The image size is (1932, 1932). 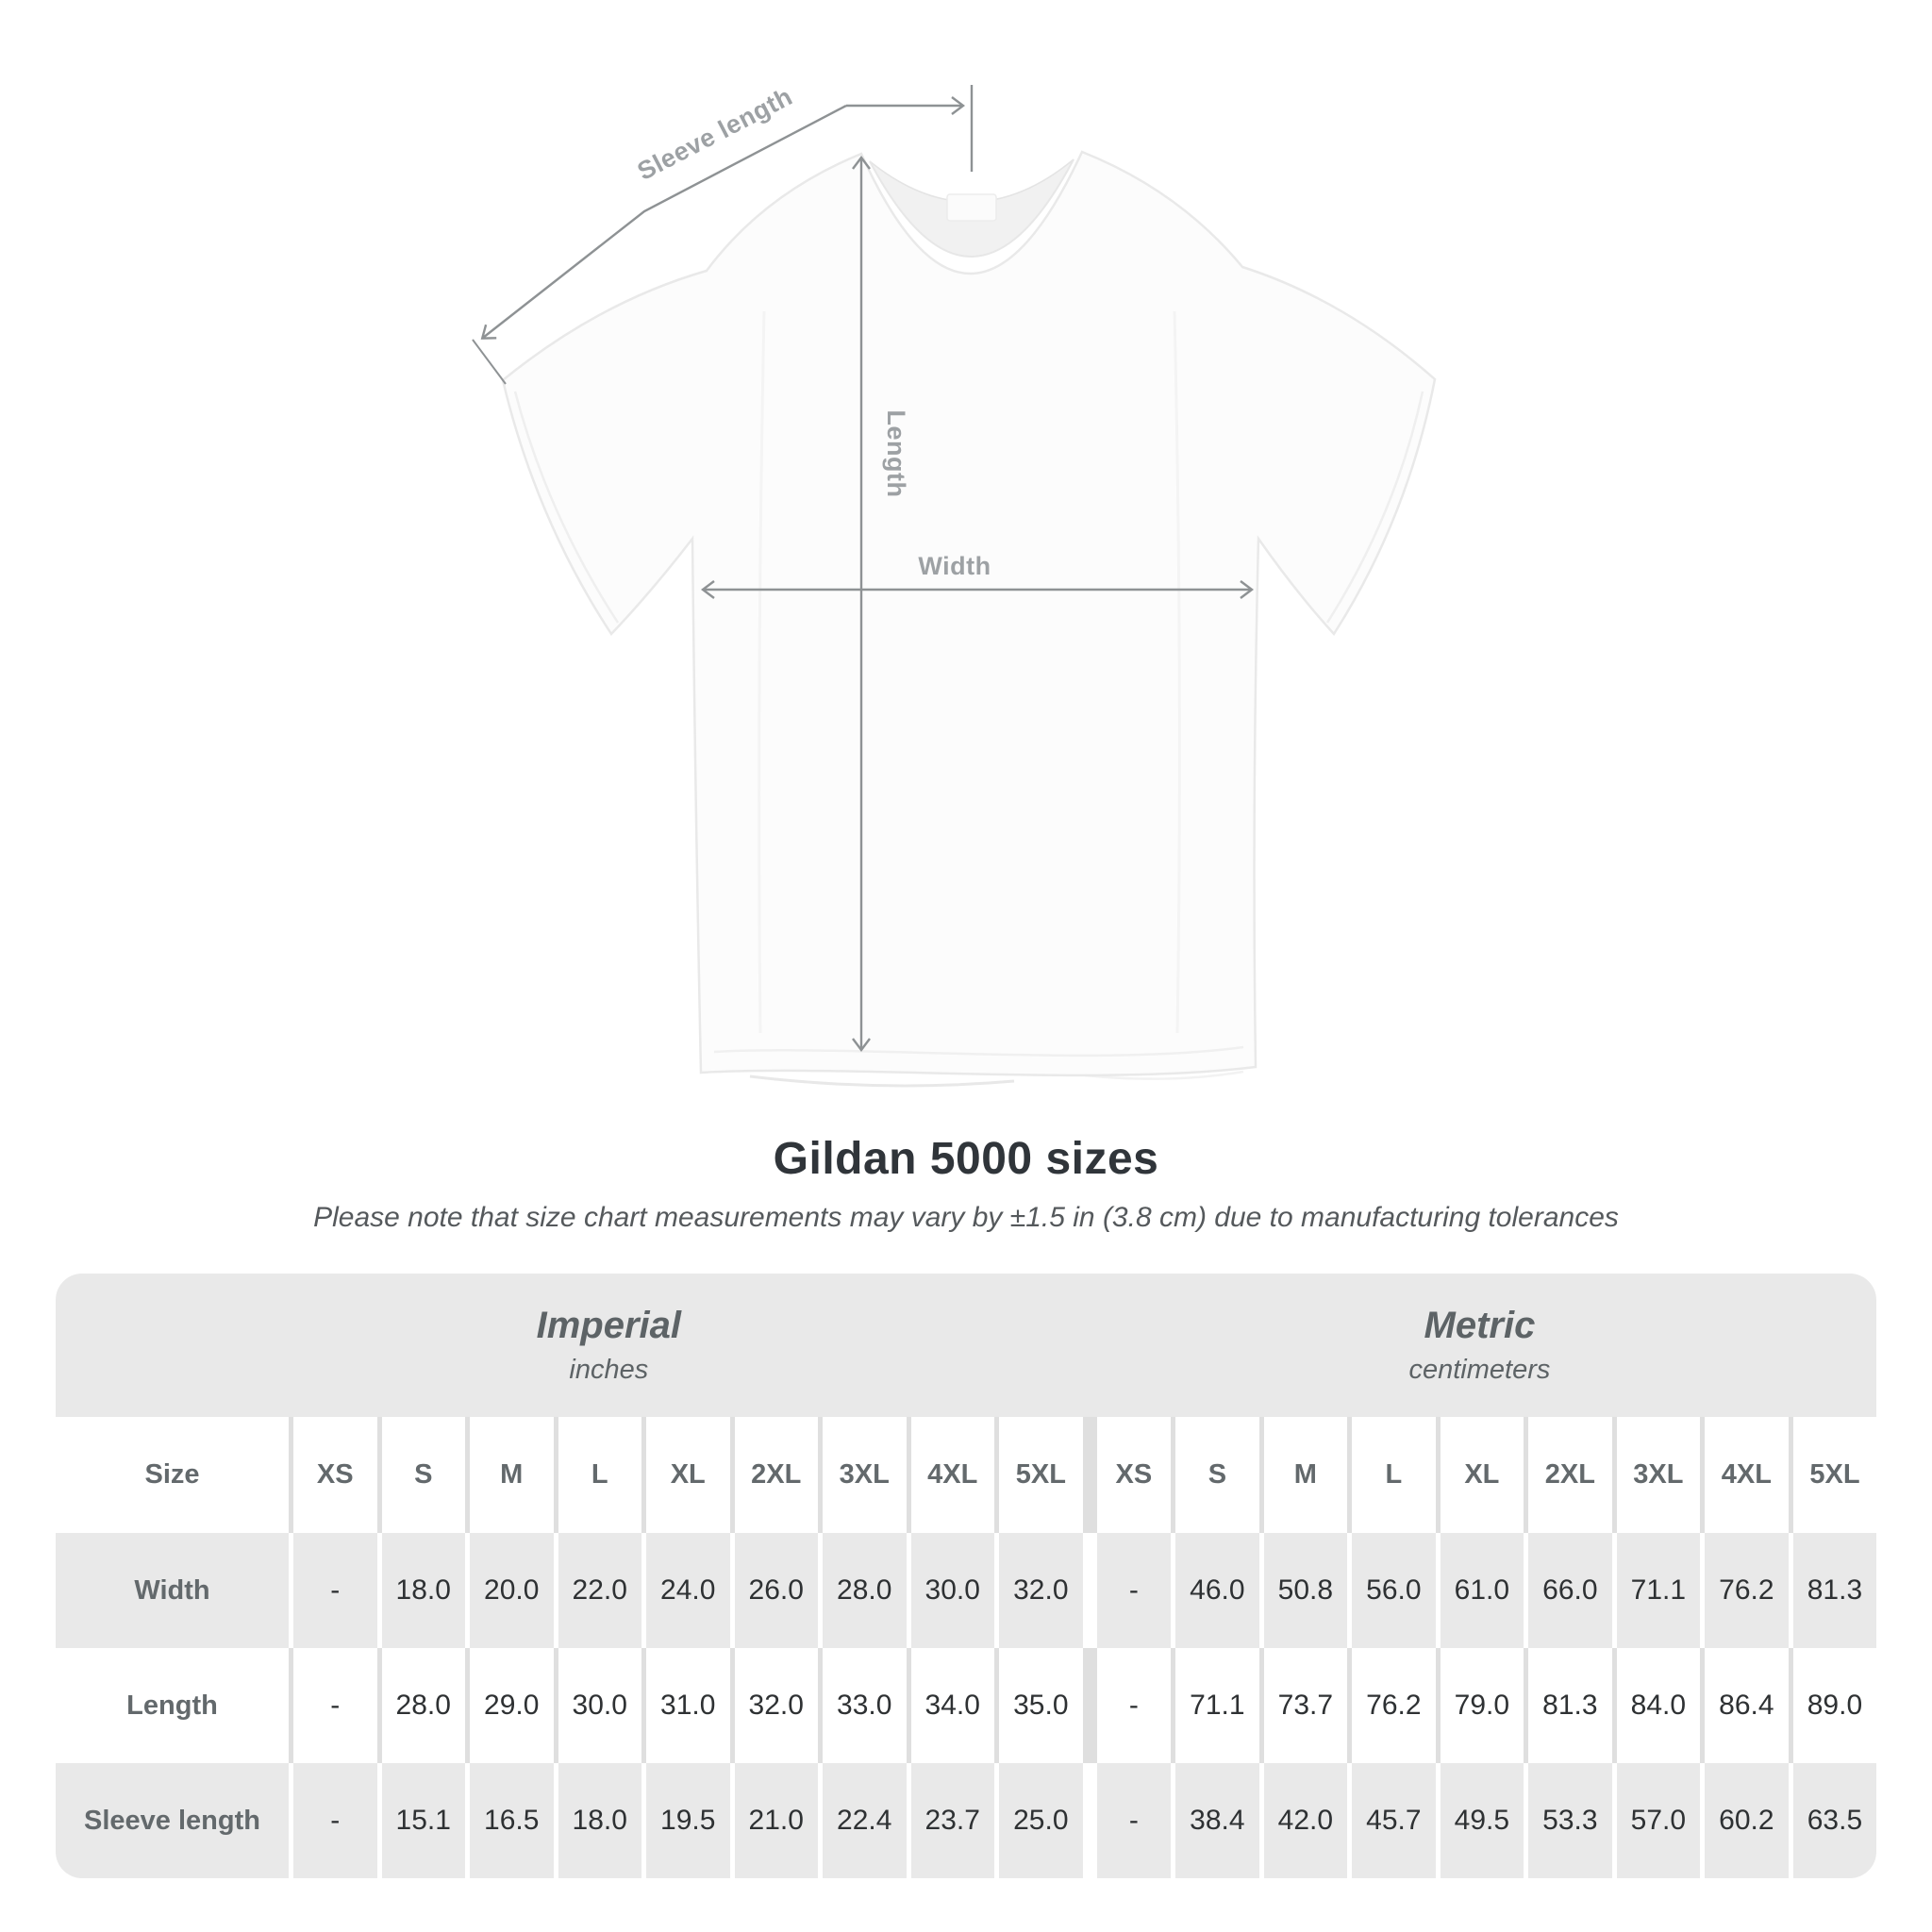 I want to click on imperial-section-title: Imperial, so click(x=609, y=1326).